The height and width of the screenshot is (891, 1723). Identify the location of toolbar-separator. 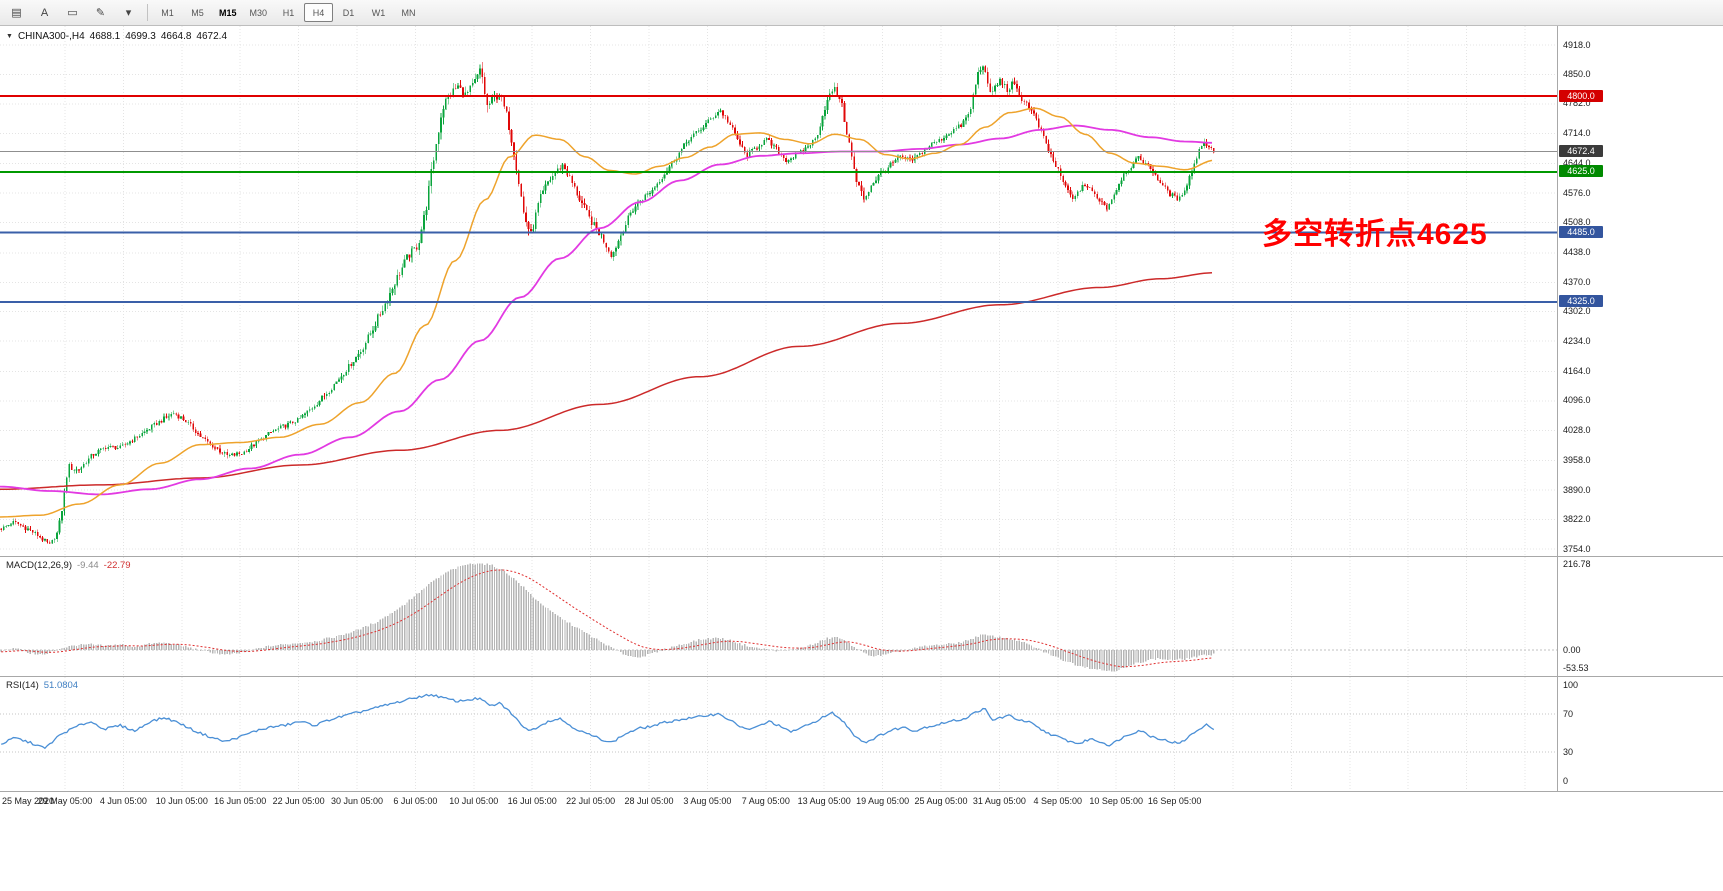
(147, 12).